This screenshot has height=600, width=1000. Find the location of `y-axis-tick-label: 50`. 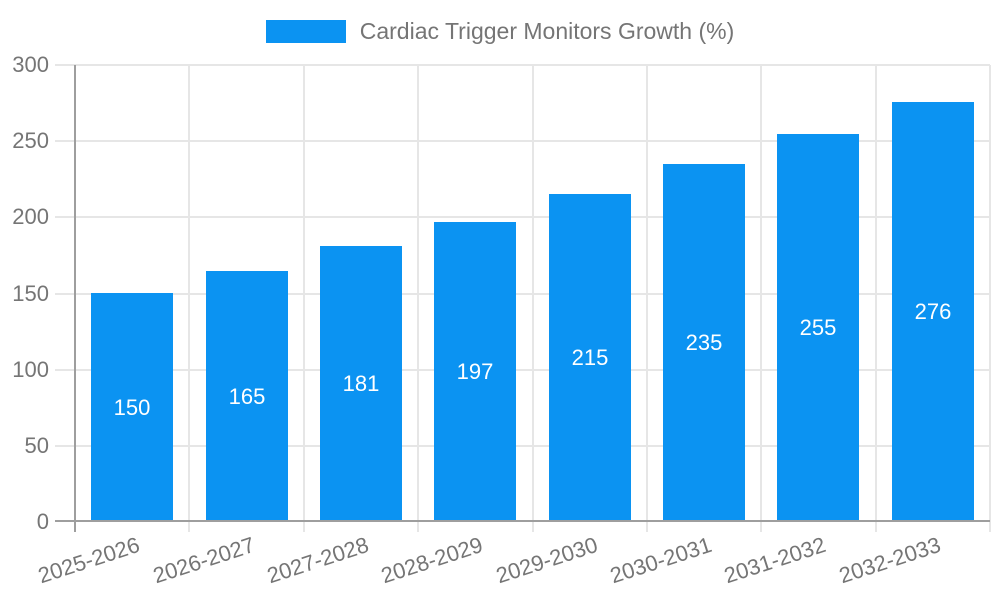

y-axis-tick-label: 50 is located at coordinates (36, 445).